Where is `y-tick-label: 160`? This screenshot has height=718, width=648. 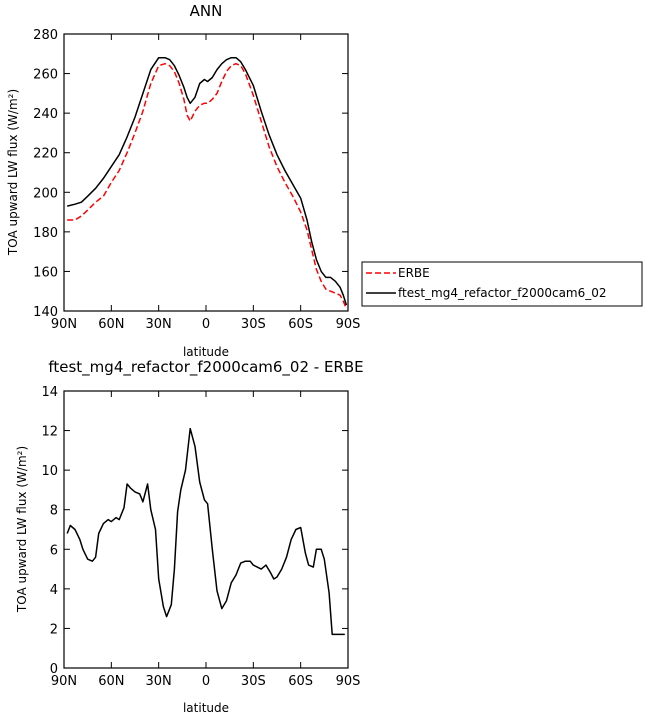
y-tick-label: 160 is located at coordinates (45, 272).